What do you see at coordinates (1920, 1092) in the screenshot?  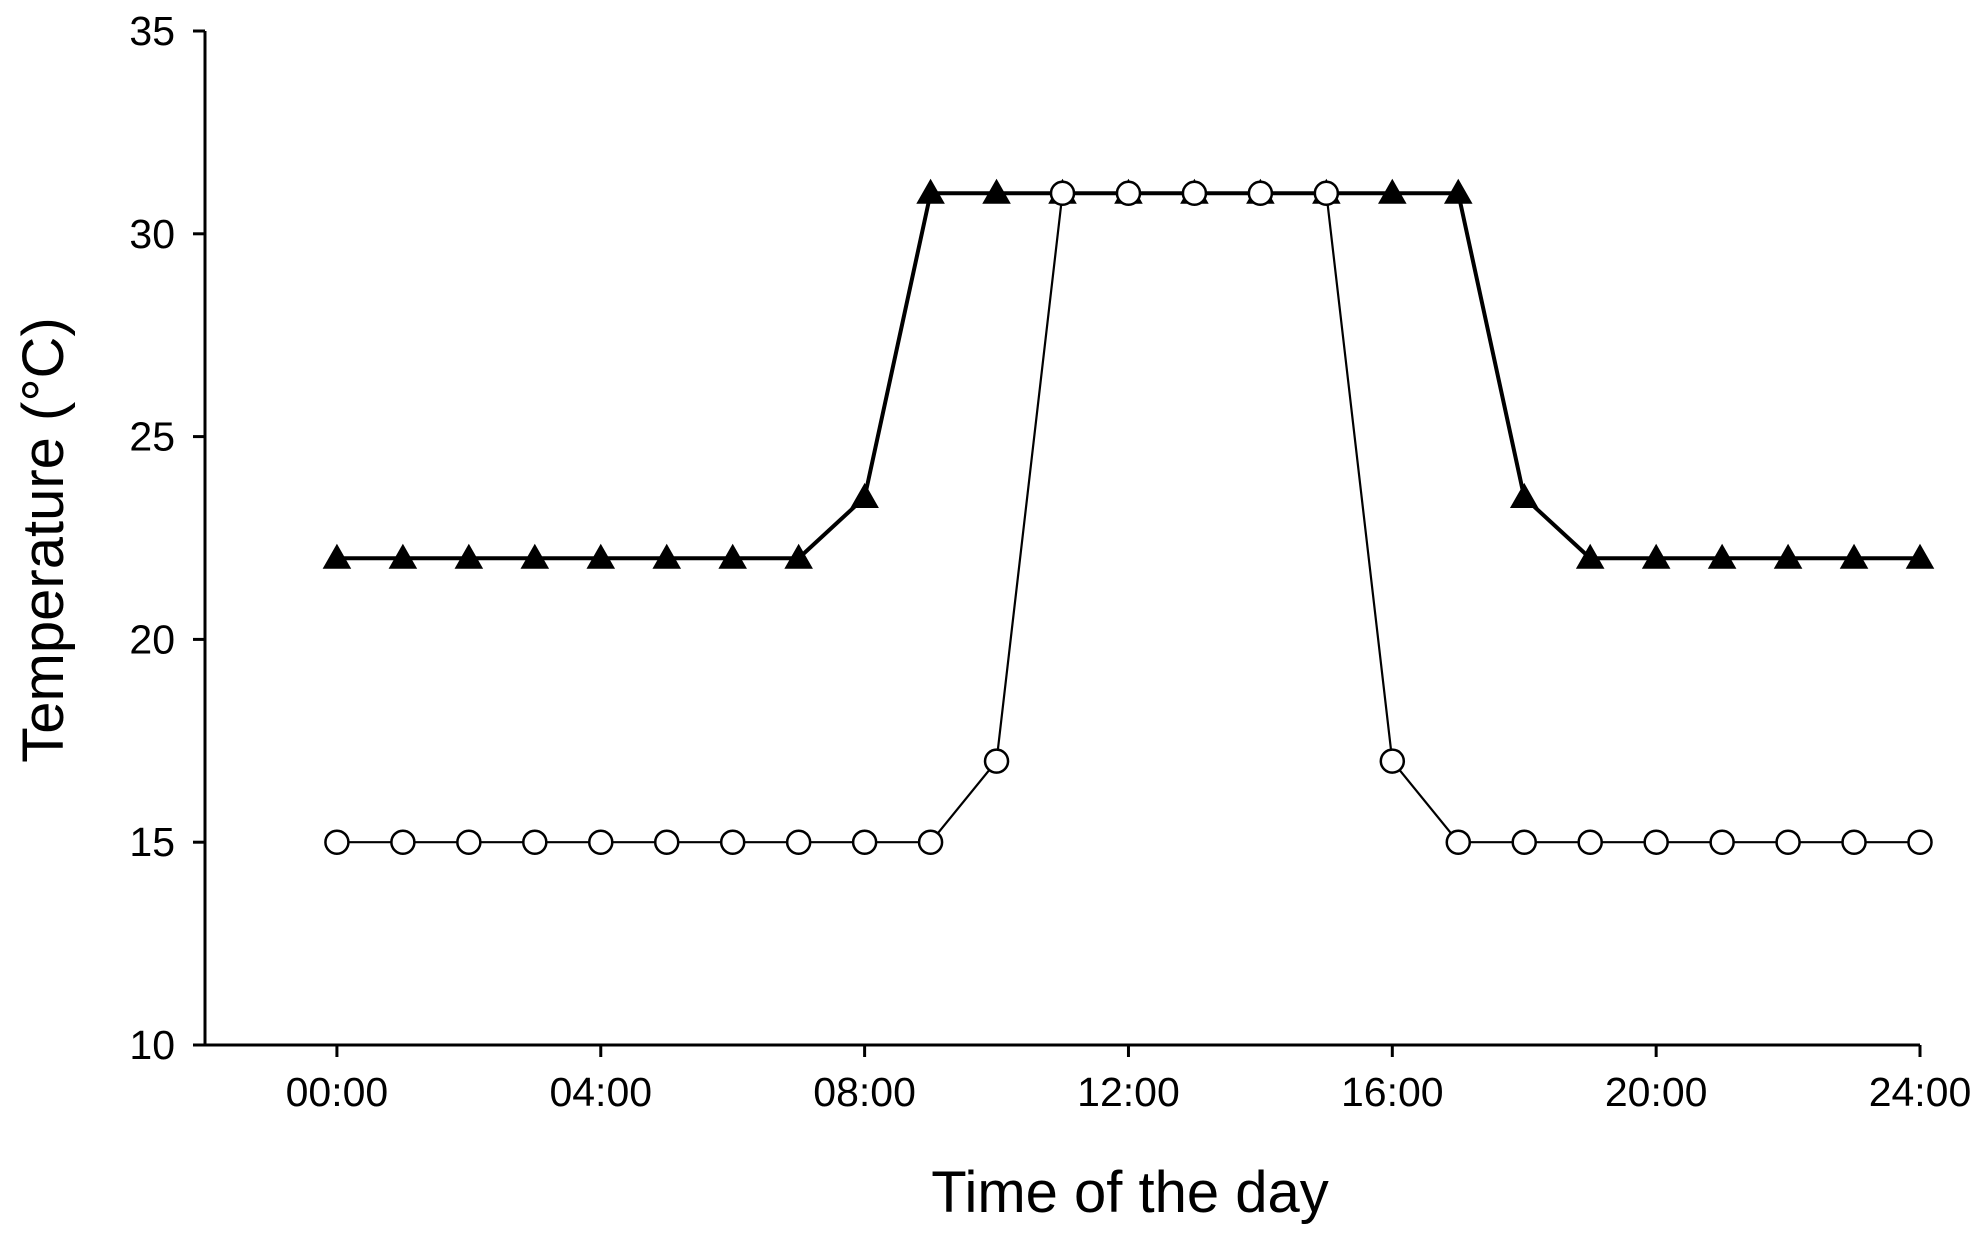 I see `x-tick-label: 24:00` at bounding box center [1920, 1092].